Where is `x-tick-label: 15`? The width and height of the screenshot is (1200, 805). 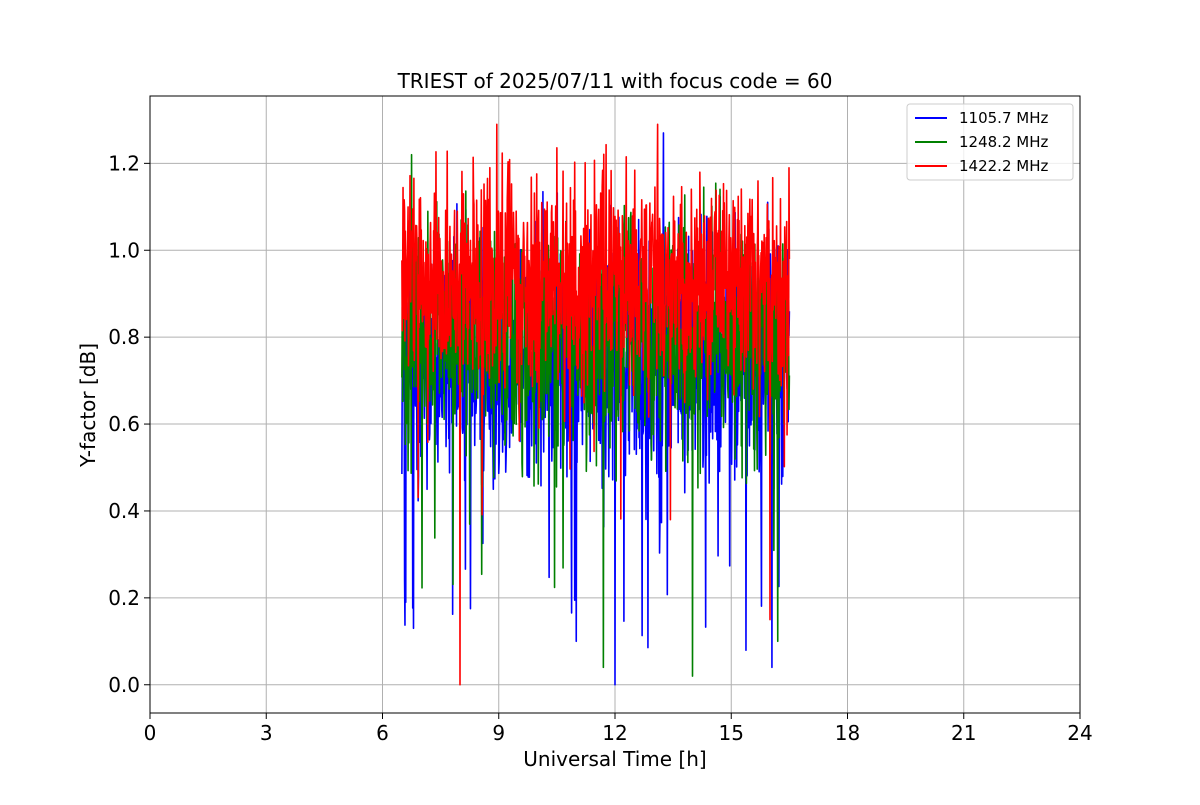 x-tick-label: 15 is located at coordinates (731, 733).